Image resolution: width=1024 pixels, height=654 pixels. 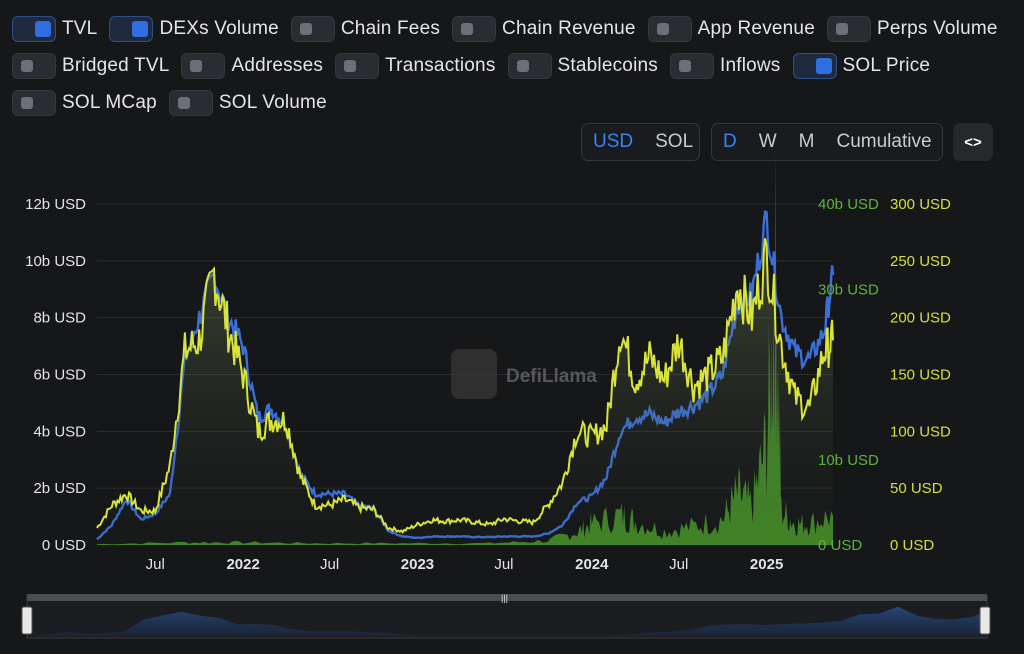 What do you see at coordinates (916, 488) in the screenshot?
I see `y-right-tick-label: 50 USD` at bounding box center [916, 488].